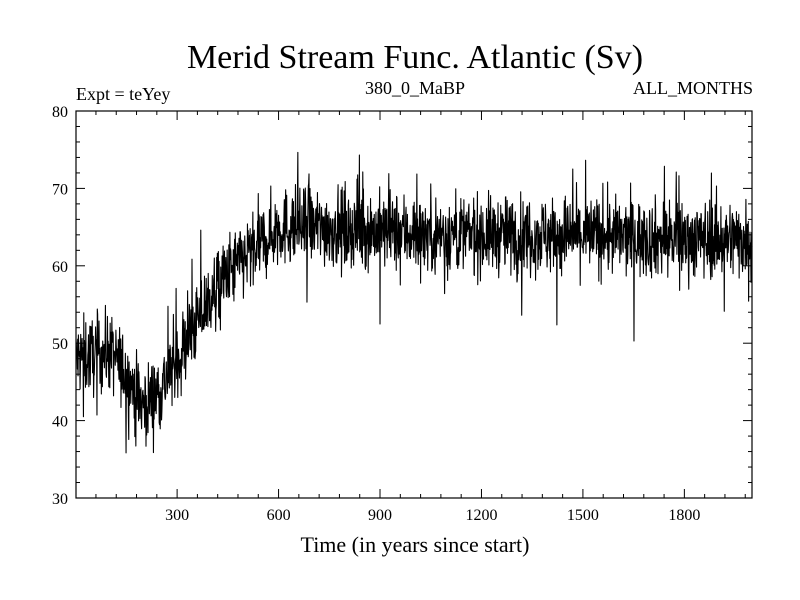 This screenshot has width=800, height=600. What do you see at coordinates (415, 544) in the screenshot?
I see `x-axis-label: Time (in years since start)` at bounding box center [415, 544].